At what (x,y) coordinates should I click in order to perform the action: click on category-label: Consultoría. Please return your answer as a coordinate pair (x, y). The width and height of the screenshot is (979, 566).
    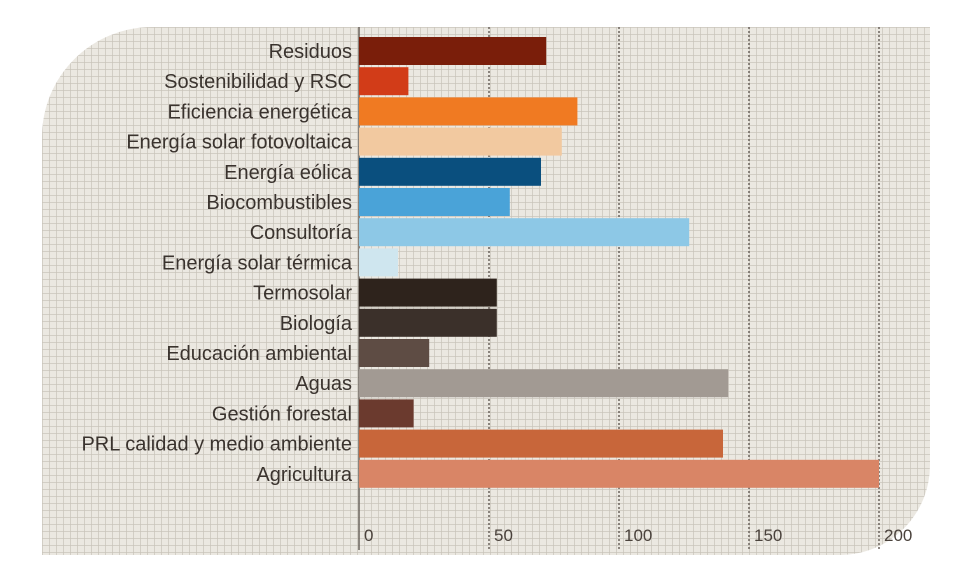
    Looking at the image, I should click on (301, 233).